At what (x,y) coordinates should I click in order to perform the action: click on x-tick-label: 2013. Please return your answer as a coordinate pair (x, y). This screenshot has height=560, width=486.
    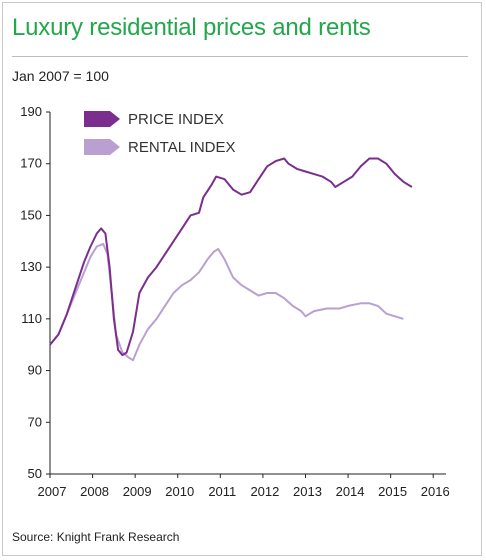
    Looking at the image, I should click on (307, 491).